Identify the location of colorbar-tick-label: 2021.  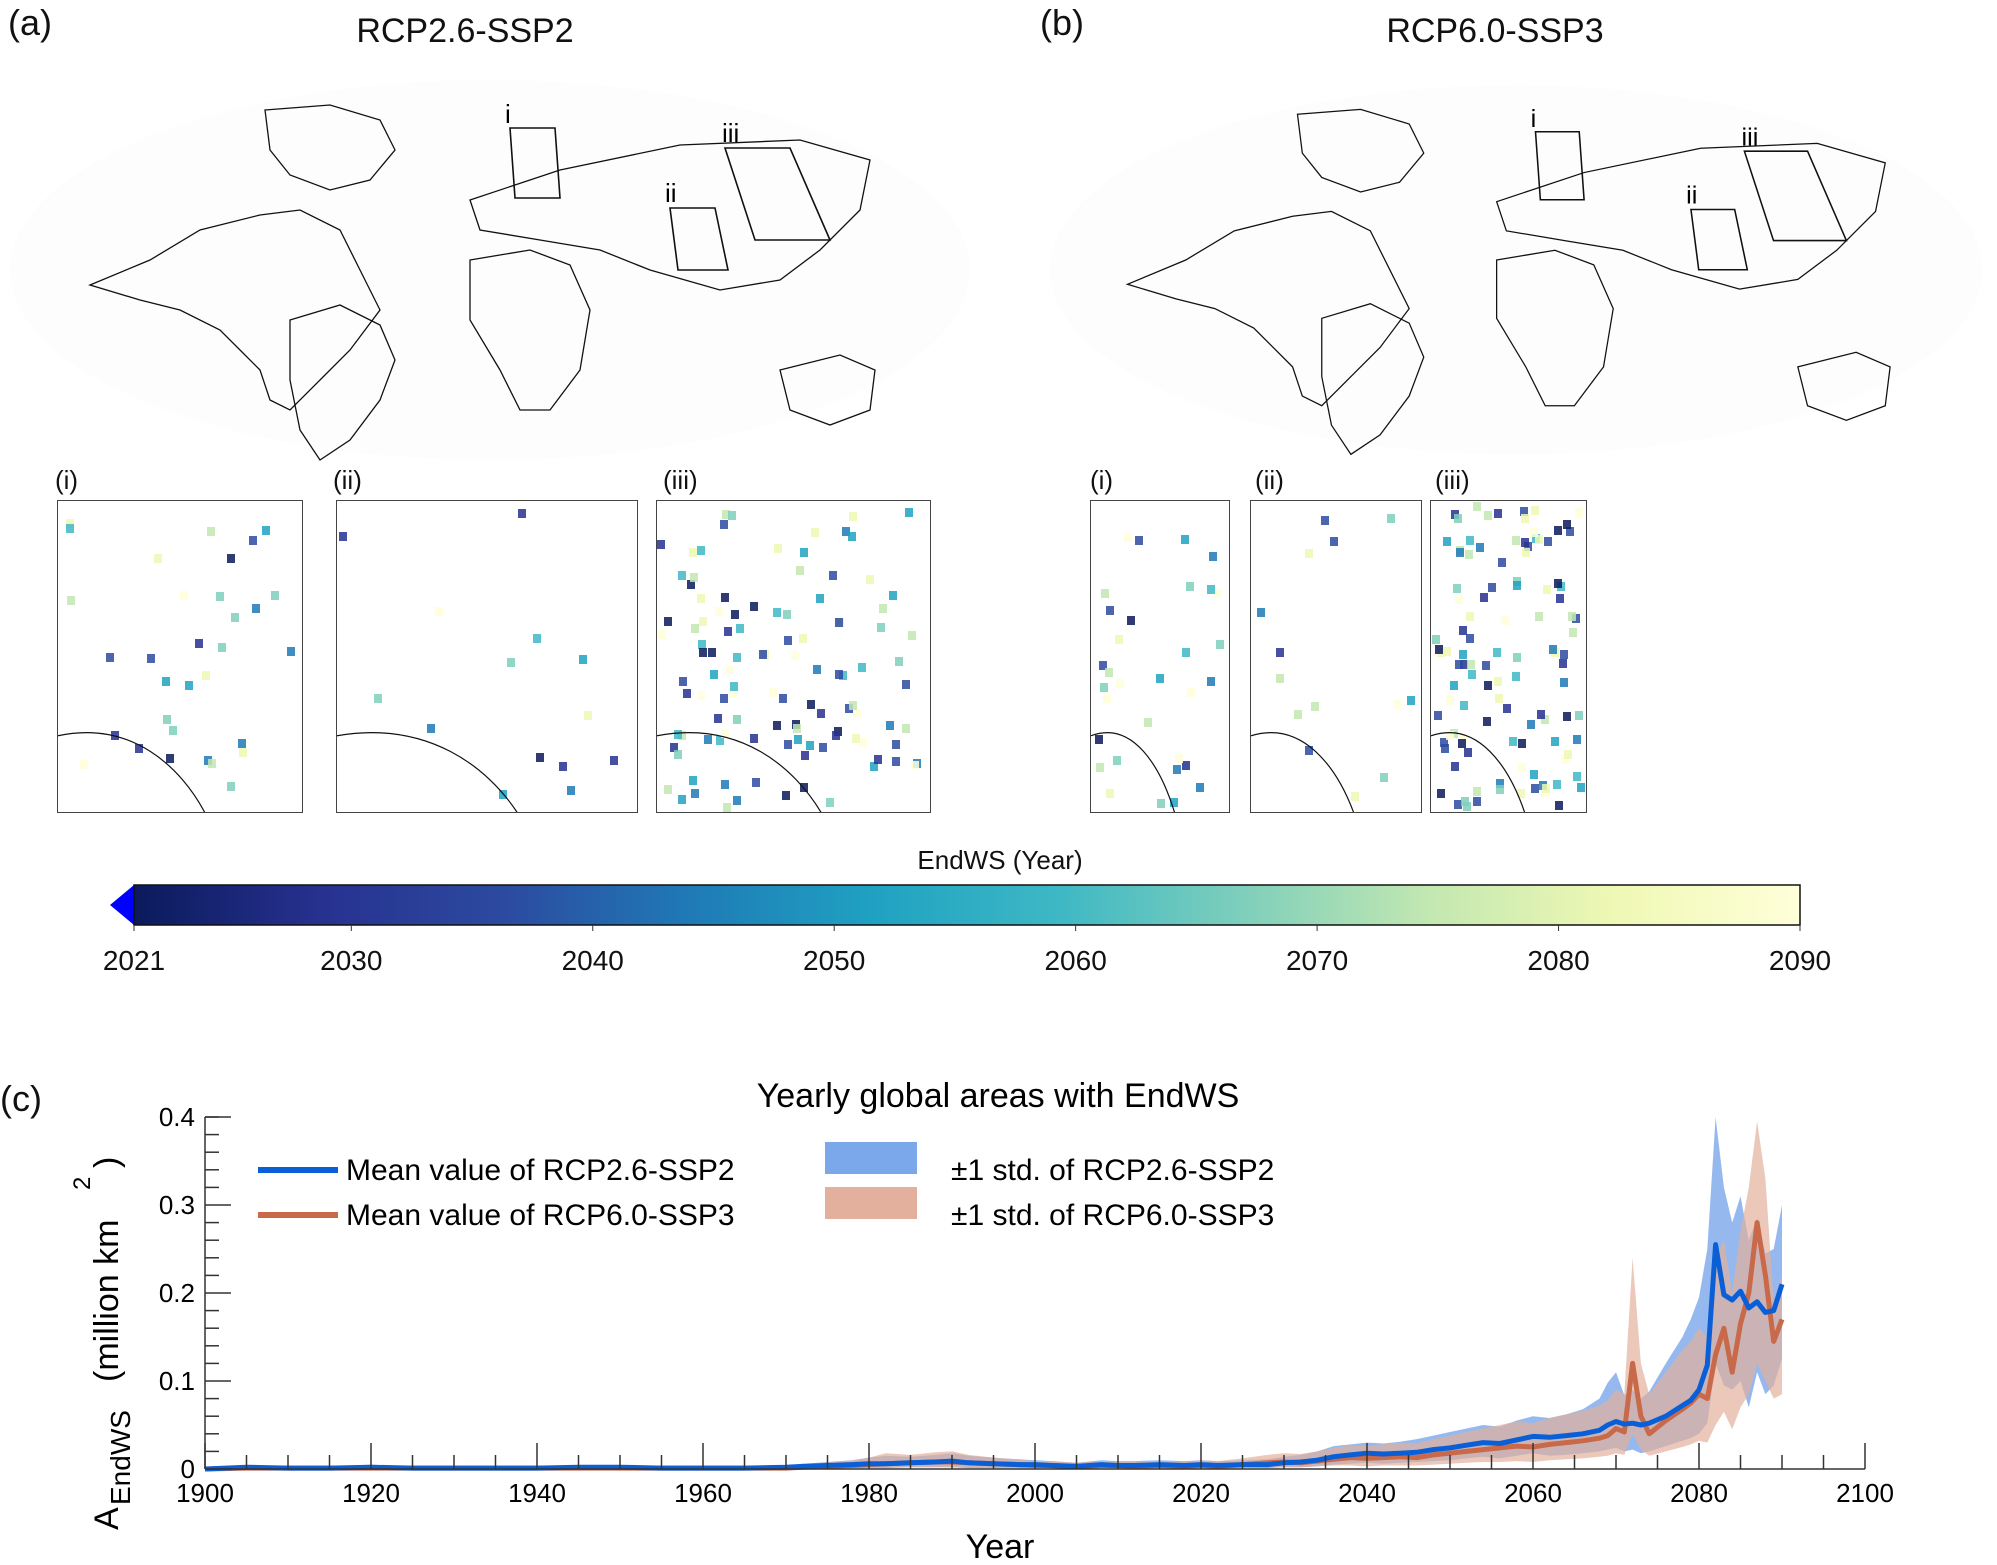
(134, 960).